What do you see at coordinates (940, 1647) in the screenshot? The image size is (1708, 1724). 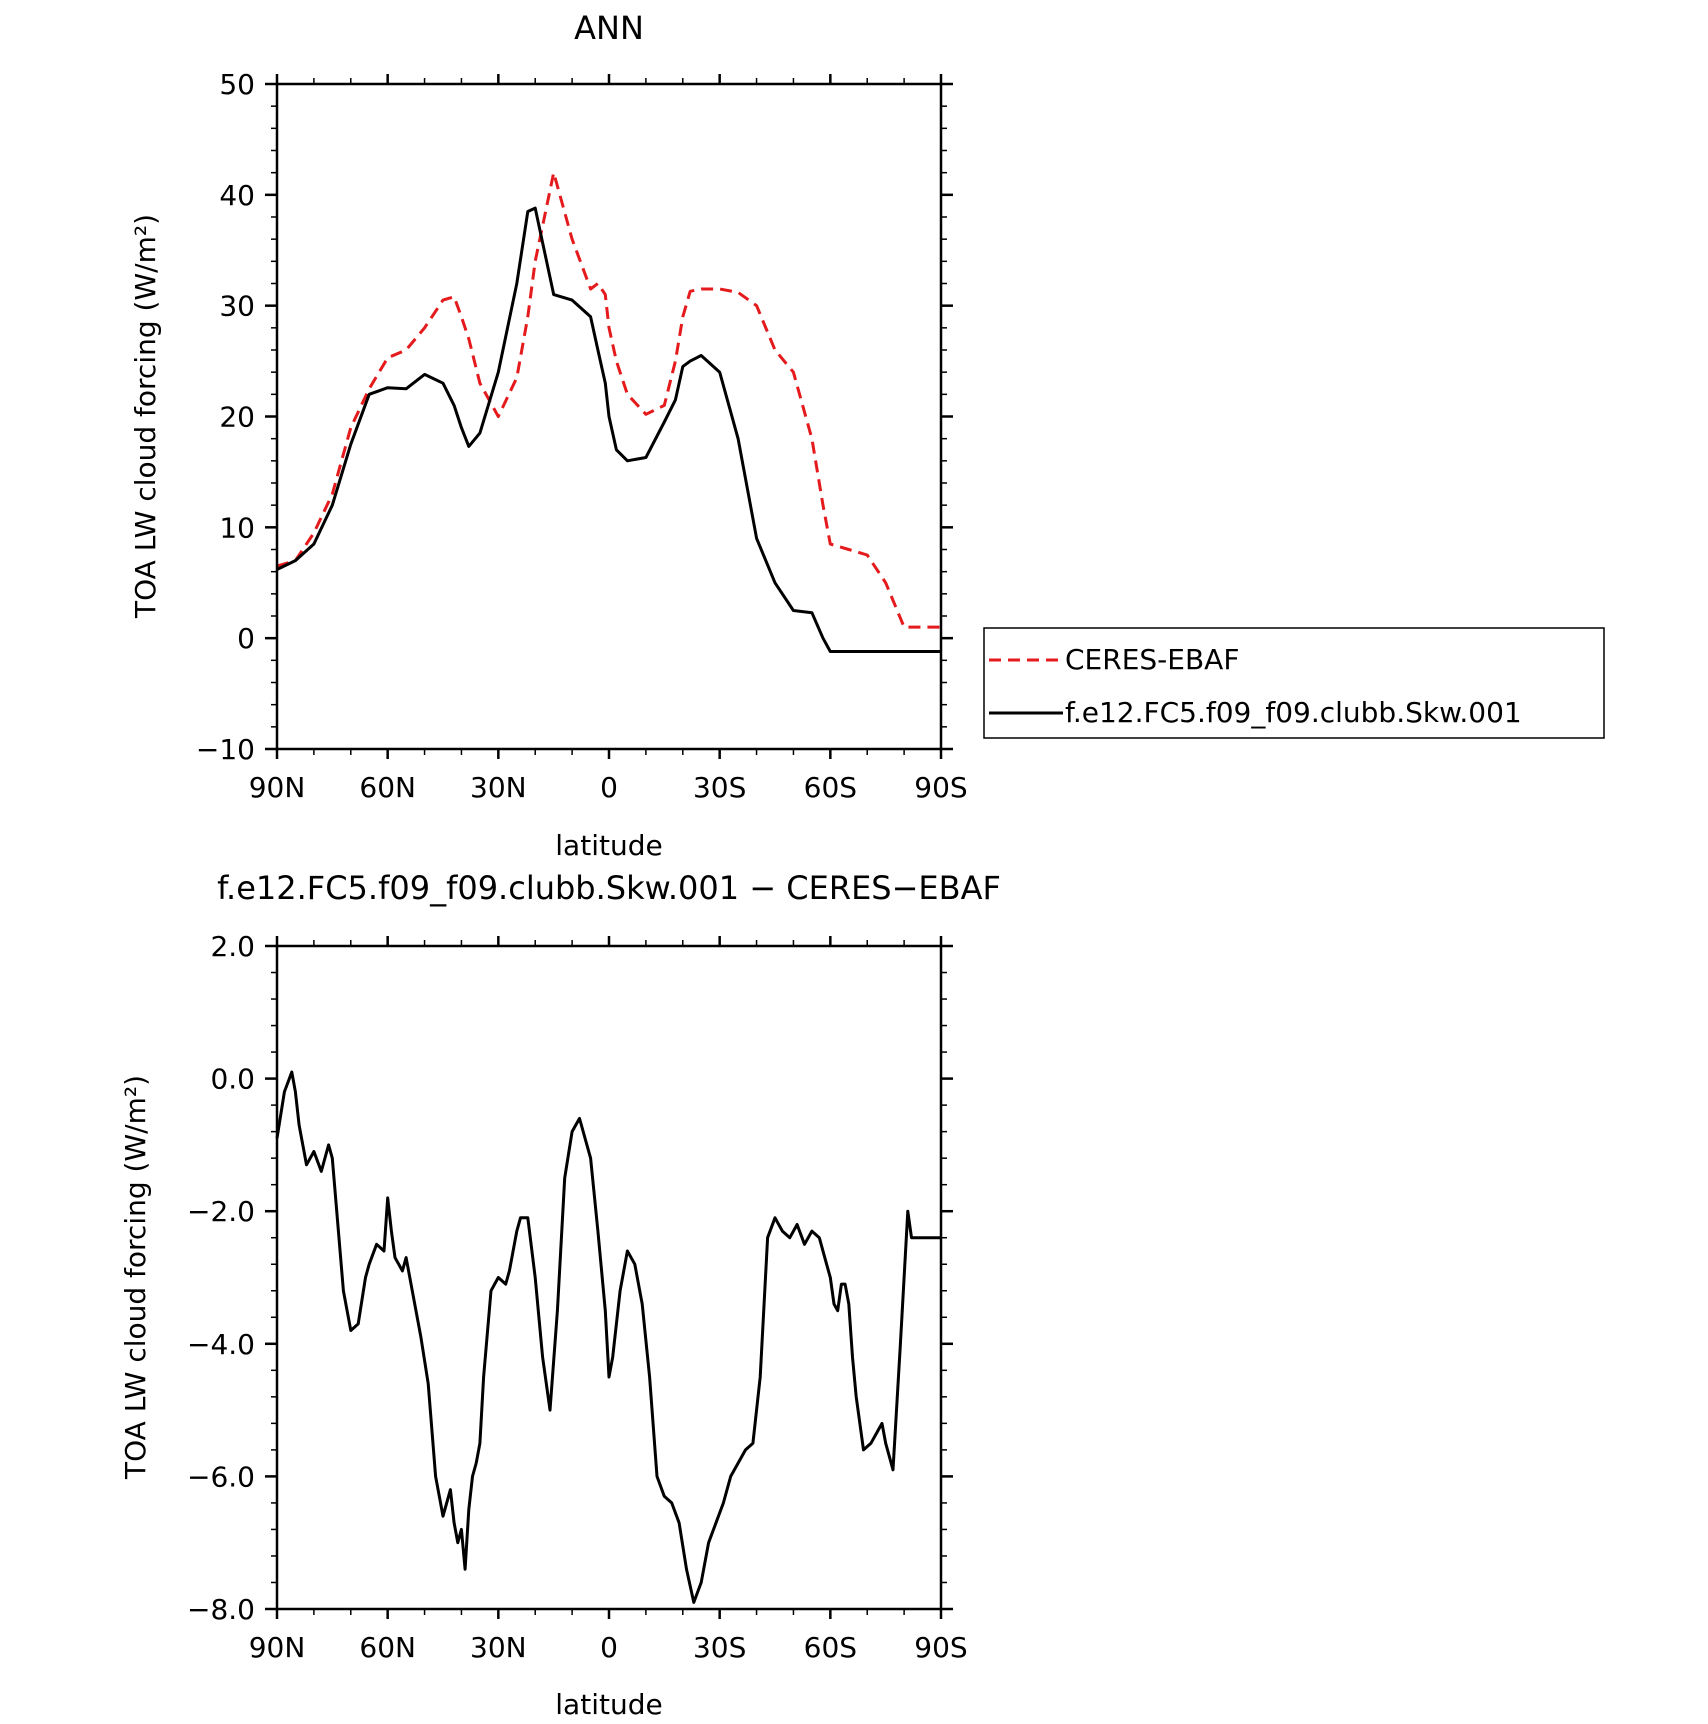 I see `bottom-x-tick-label: 90S` at bounding box center [940, 1647].